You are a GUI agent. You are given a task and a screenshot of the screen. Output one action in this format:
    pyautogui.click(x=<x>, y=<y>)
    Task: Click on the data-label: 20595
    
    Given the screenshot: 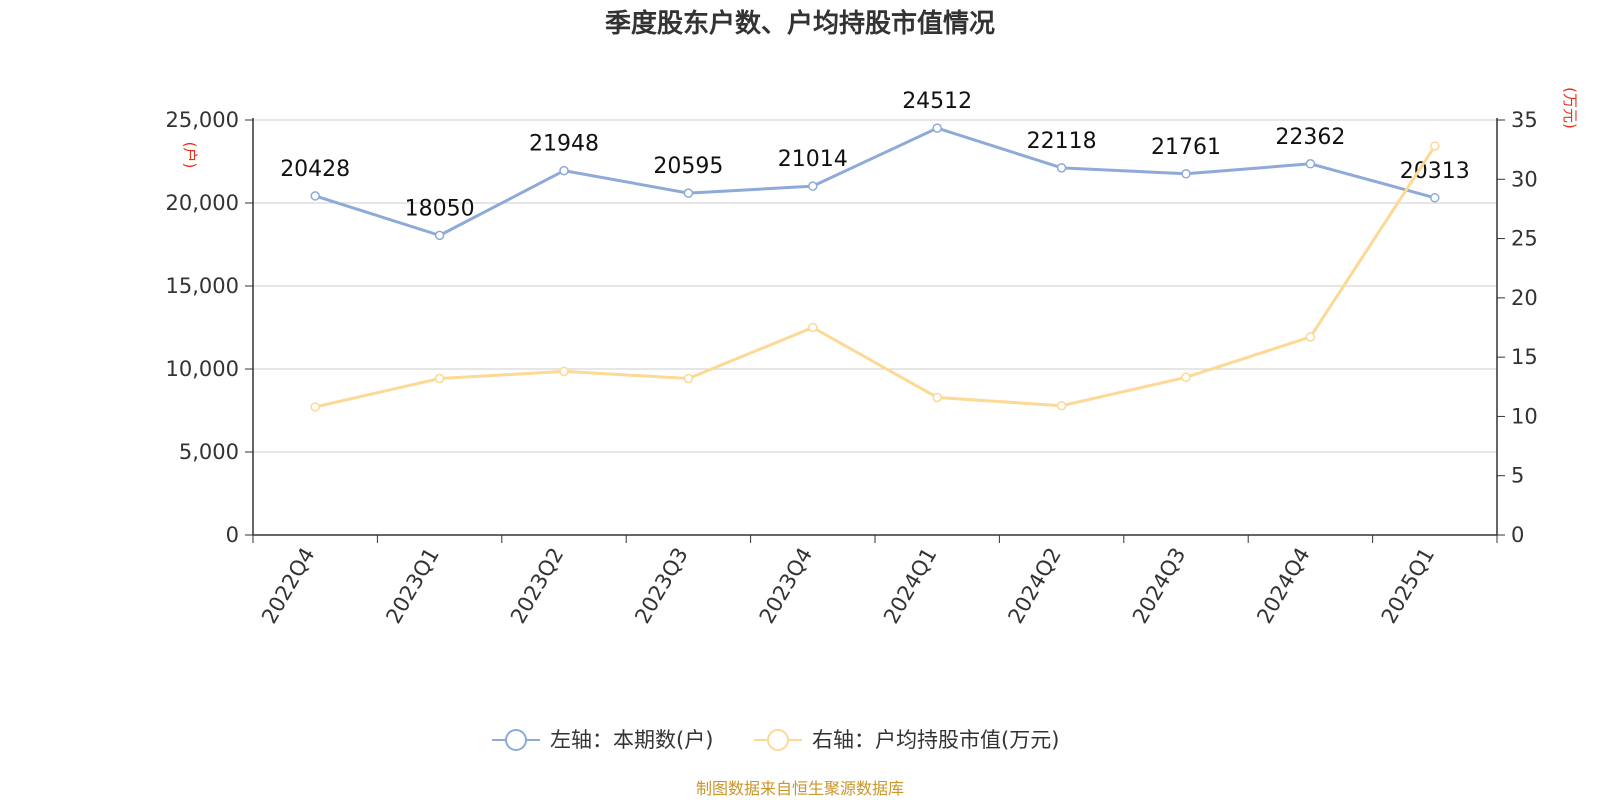 What is the action you would take?
    pyautogui.click(x=688, y=166)
    